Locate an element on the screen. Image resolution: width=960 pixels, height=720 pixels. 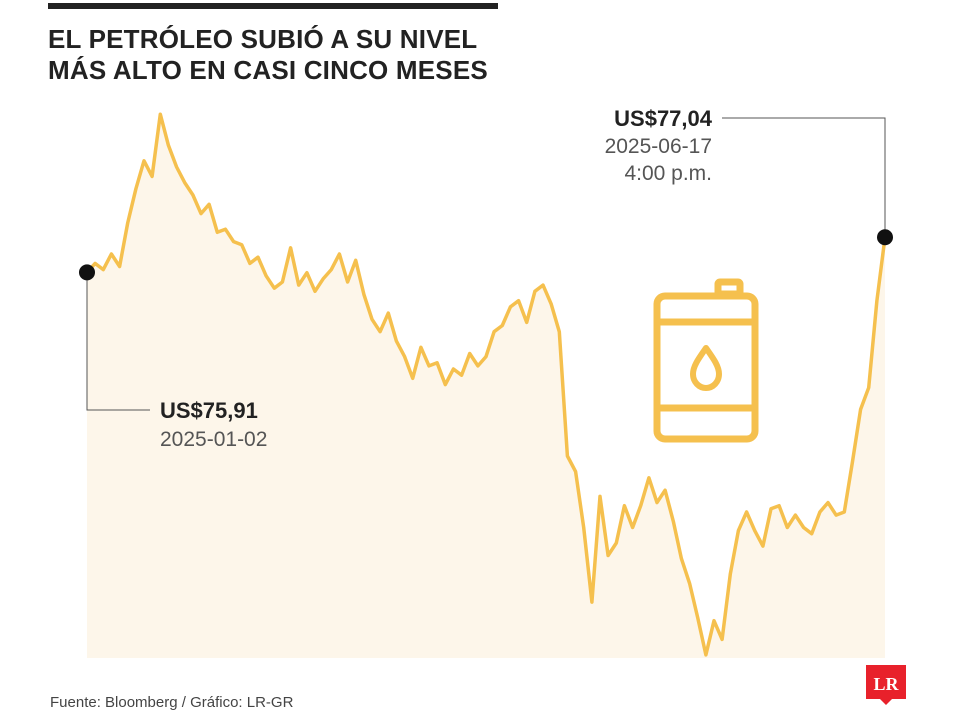
end-value-label: US$77,04 is located at coordinates (663, 118).